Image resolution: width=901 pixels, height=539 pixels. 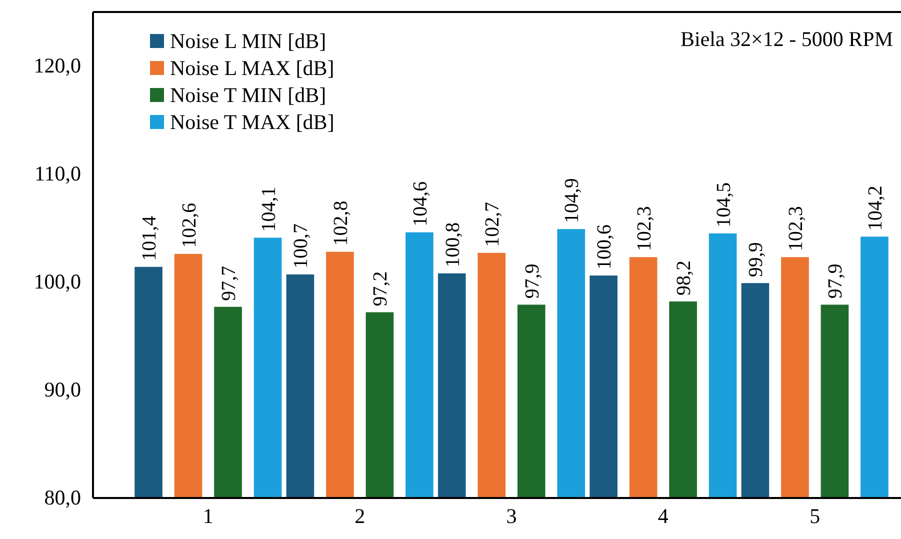 What do you see at coordinates (62, 390) in the screenshot?
I see `y-tick-label: 90,0` at bounding box center [62, 390].